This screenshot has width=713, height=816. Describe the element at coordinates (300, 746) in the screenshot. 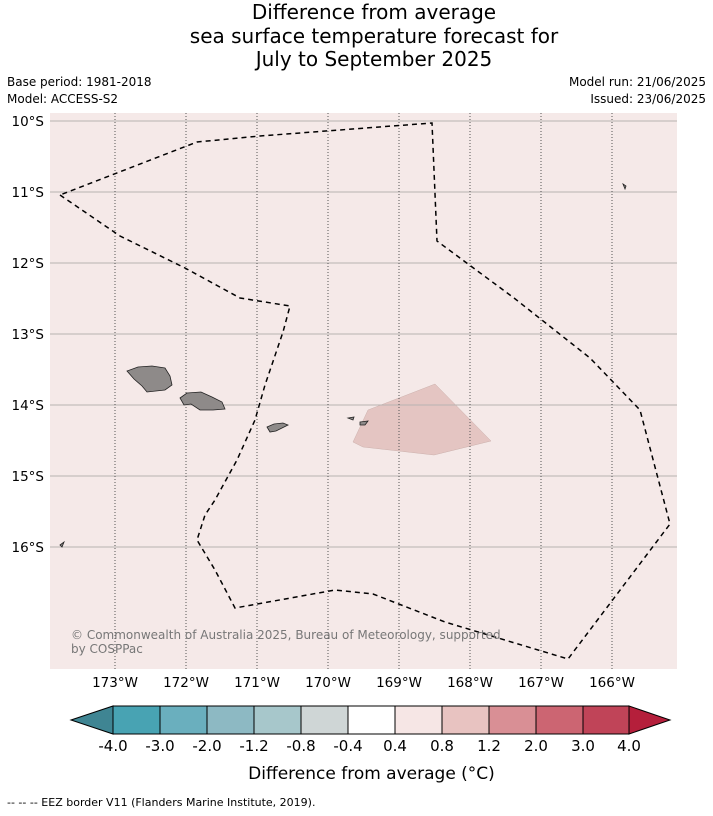

I see `colorbar-tick: -0.8` at that location.